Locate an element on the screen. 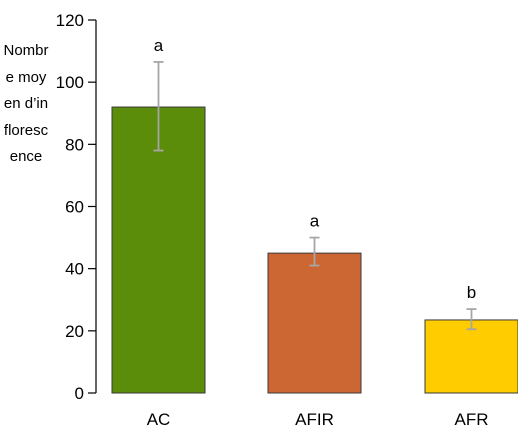 This screenshot has width=518, height=432. y-tick-label: 0 is located at coordinates (79, 393).